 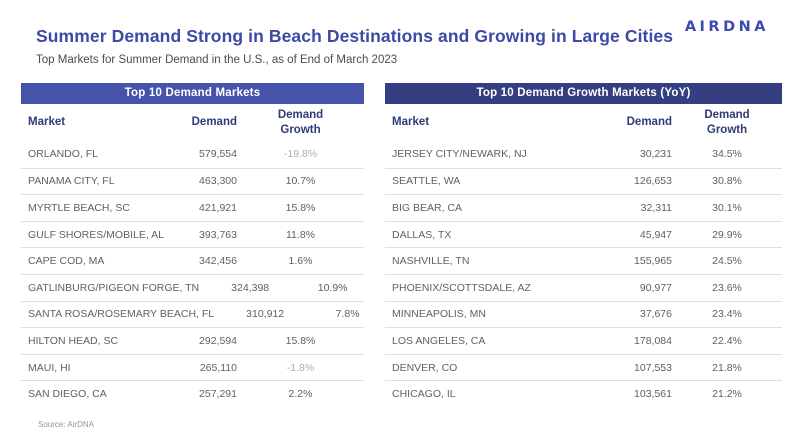 I want to click on demand-cell: 155,965, so click(x=653, y=261).